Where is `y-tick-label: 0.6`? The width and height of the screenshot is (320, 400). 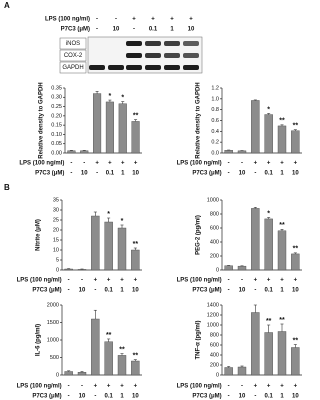
y-tick-label: 0.6 is located at coordinates (215, 121).